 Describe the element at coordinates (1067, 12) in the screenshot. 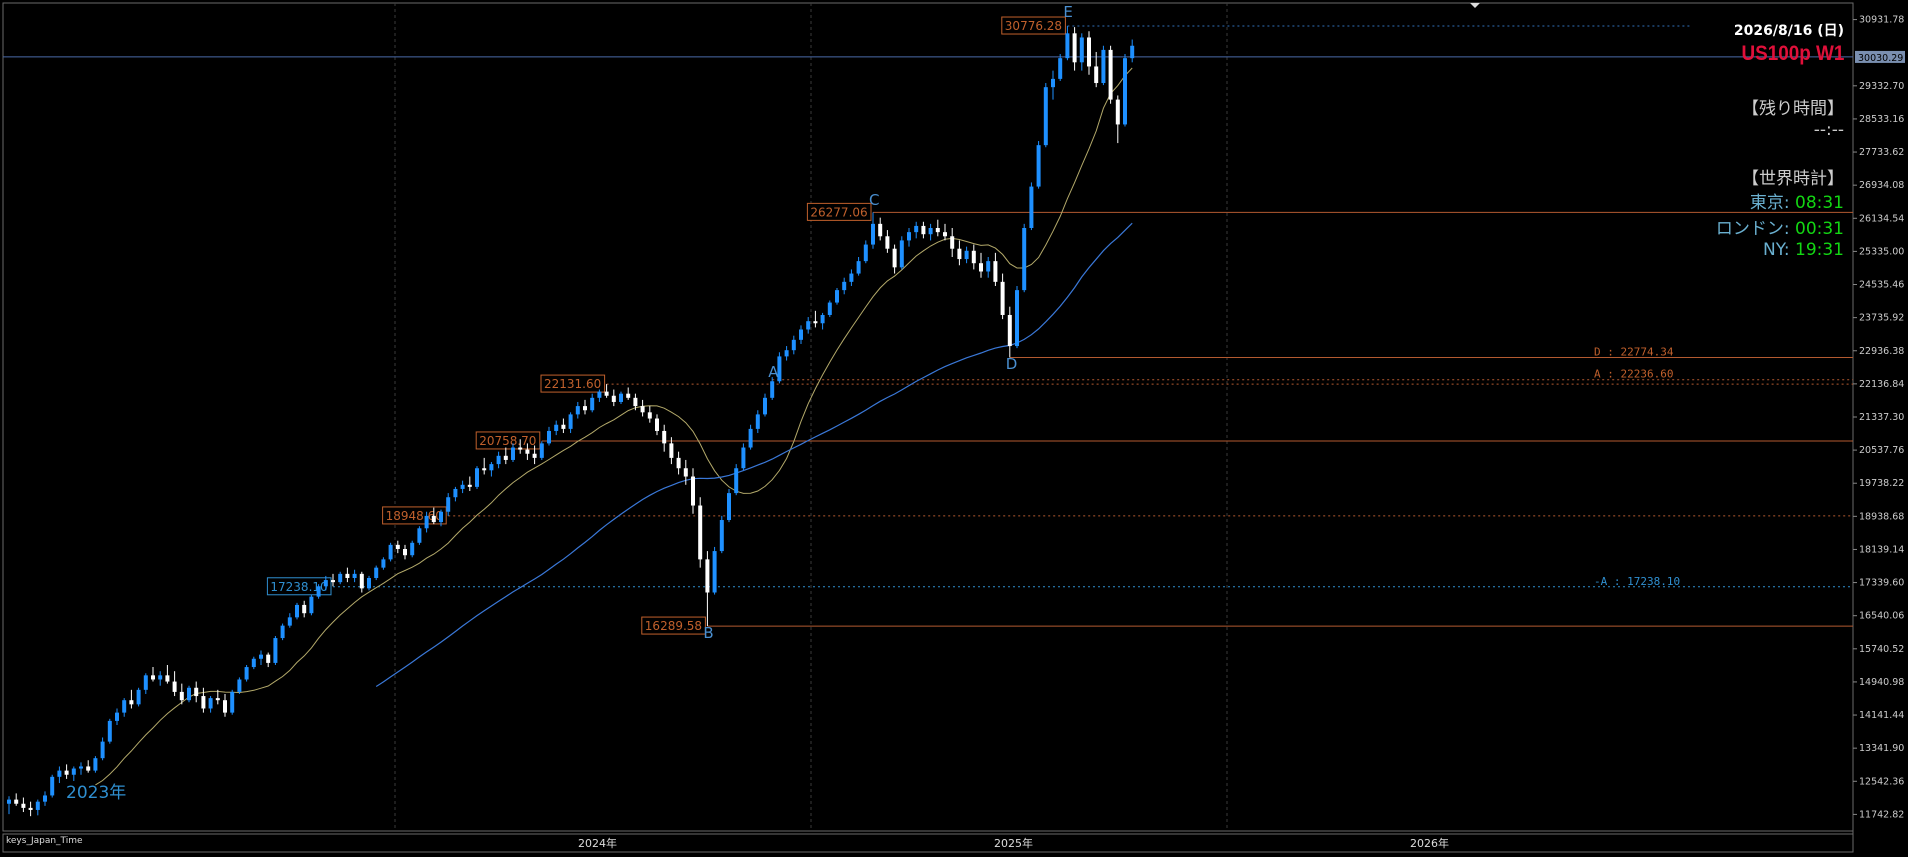

I see `wave-label: E` at that location.